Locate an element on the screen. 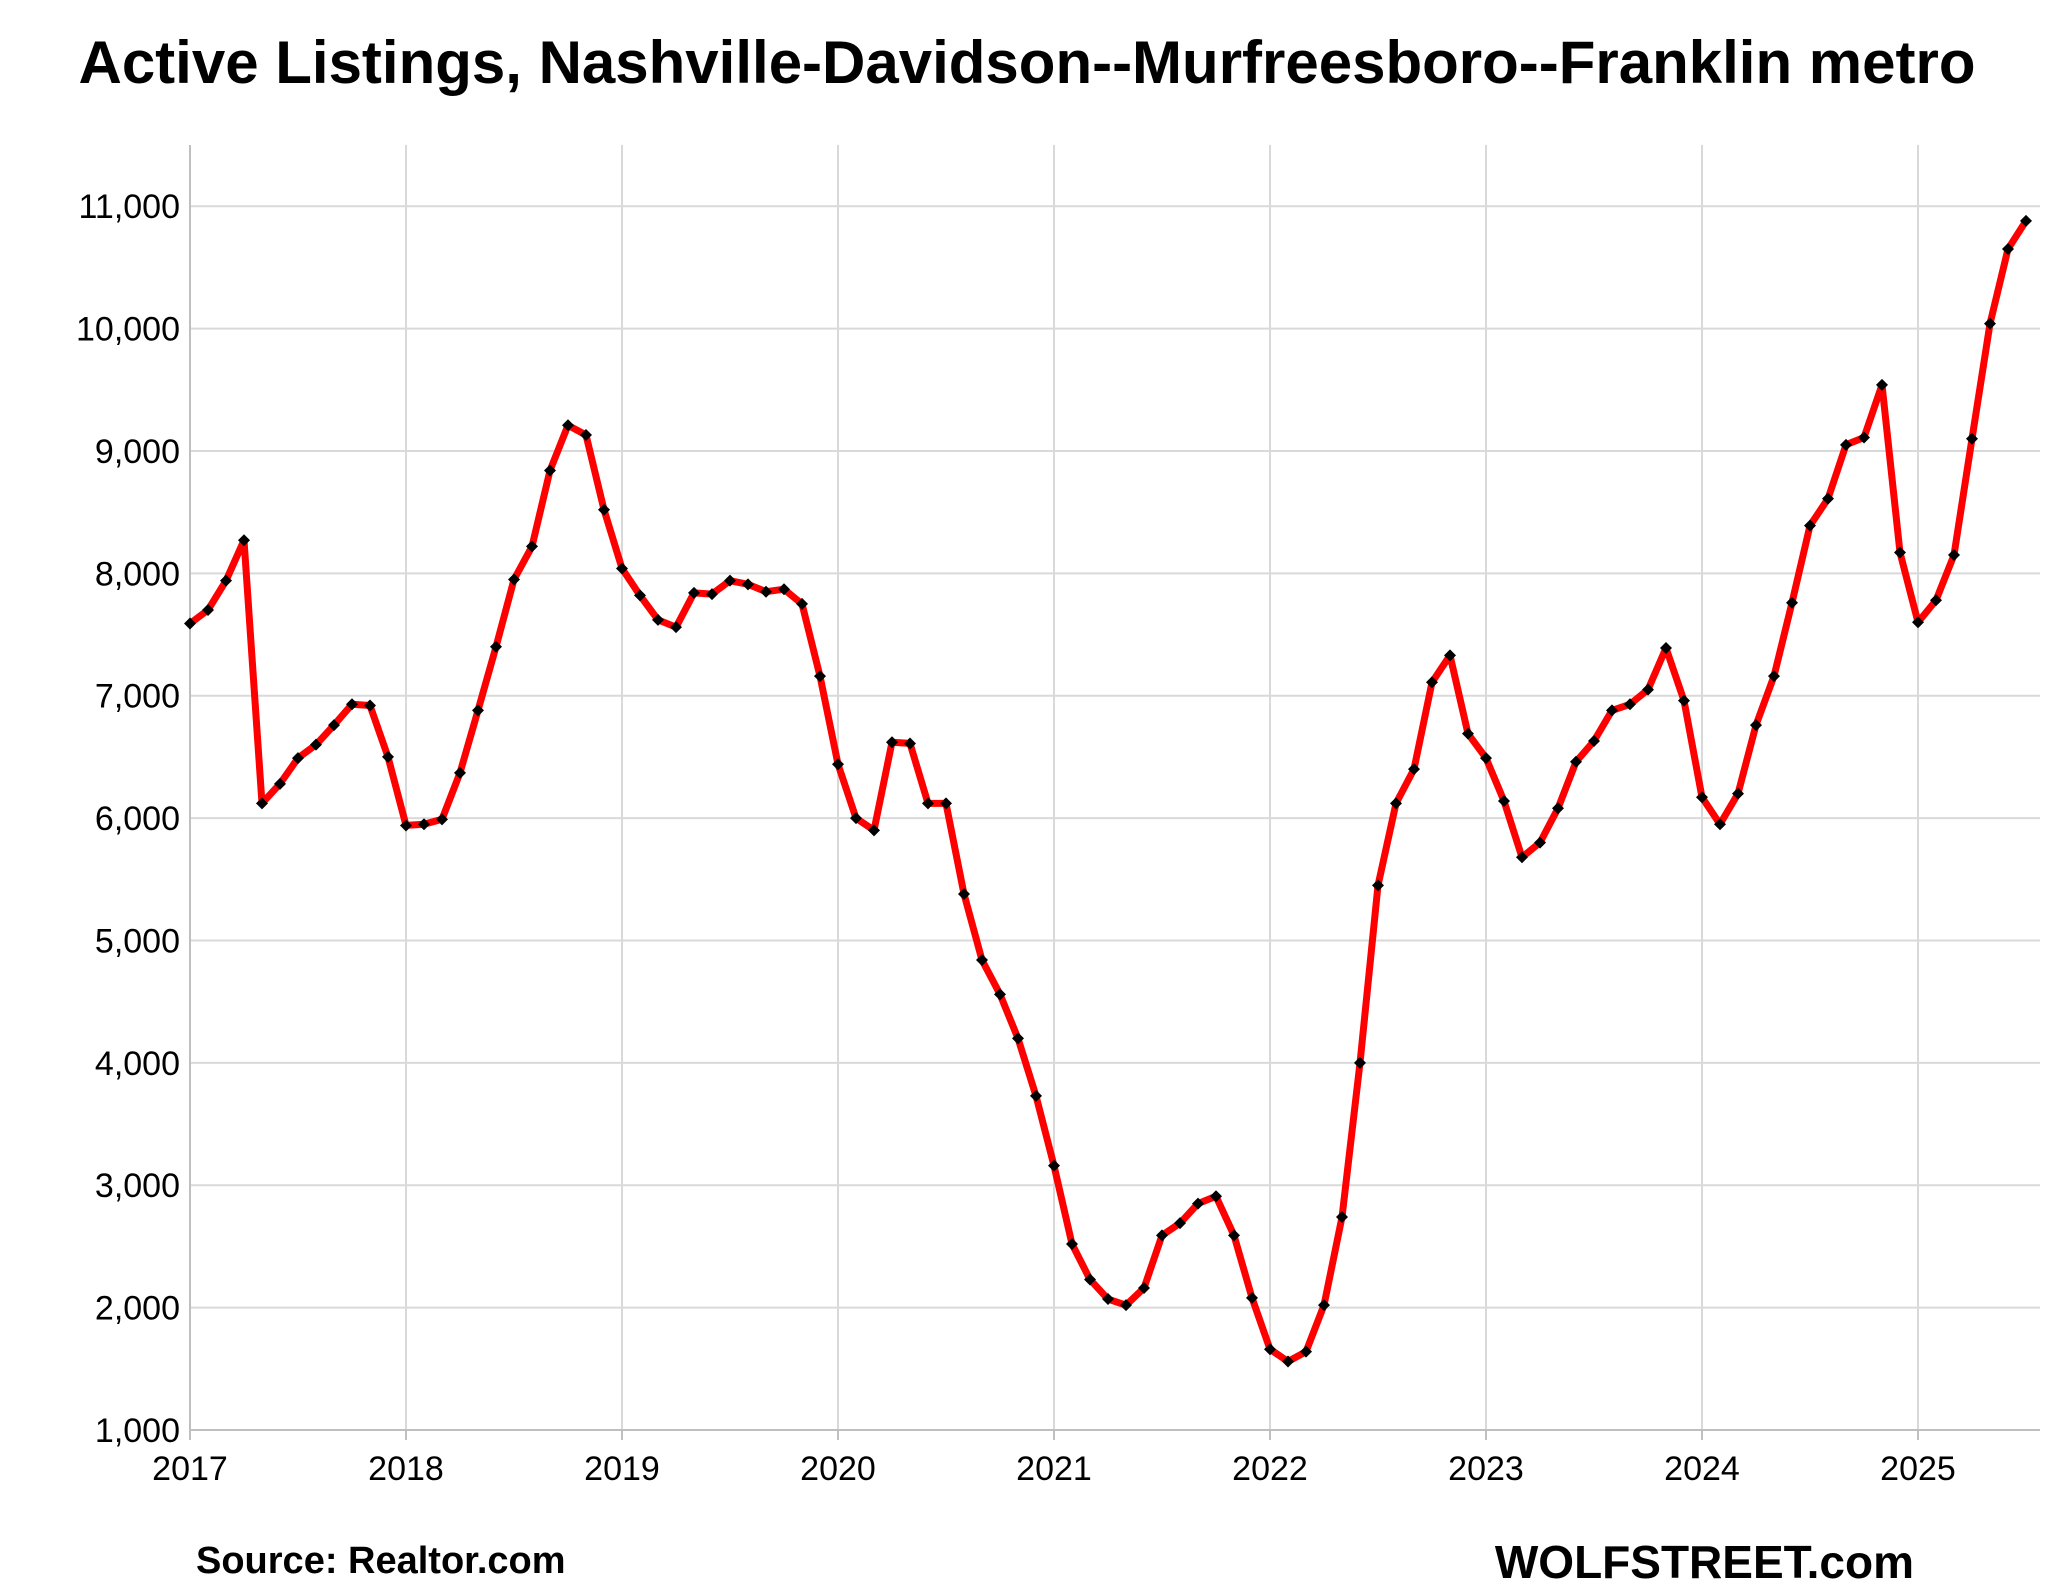 The height and width of the screenshot is (1595, 2054). y-tick-label: 10,000 is located at coordinates (128, 330).